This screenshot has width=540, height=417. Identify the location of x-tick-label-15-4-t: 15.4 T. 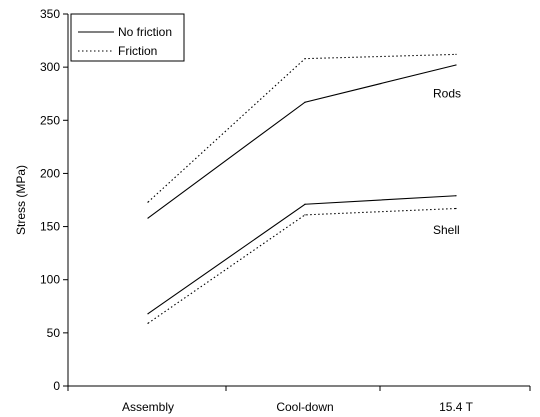
(456, 407).